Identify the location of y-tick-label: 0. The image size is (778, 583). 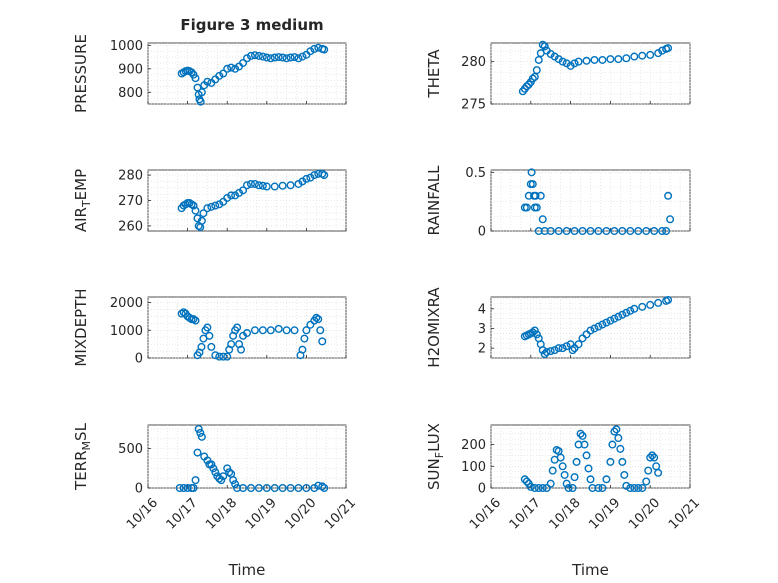
(139, 489).